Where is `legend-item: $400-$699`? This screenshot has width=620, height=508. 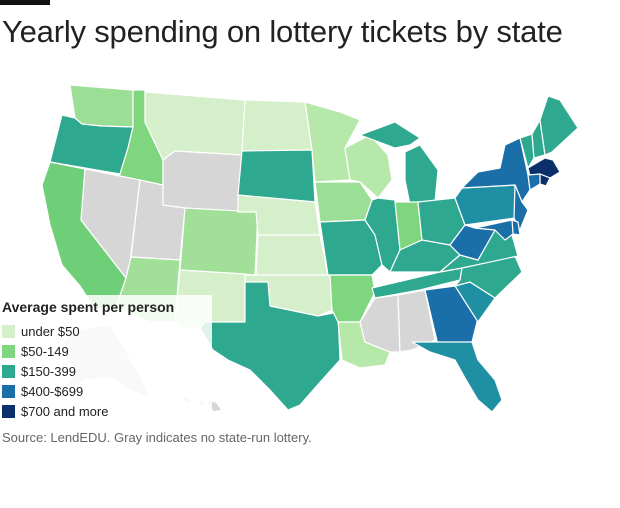
legend-item: $400-$699 is located at coordinates (107, 391).